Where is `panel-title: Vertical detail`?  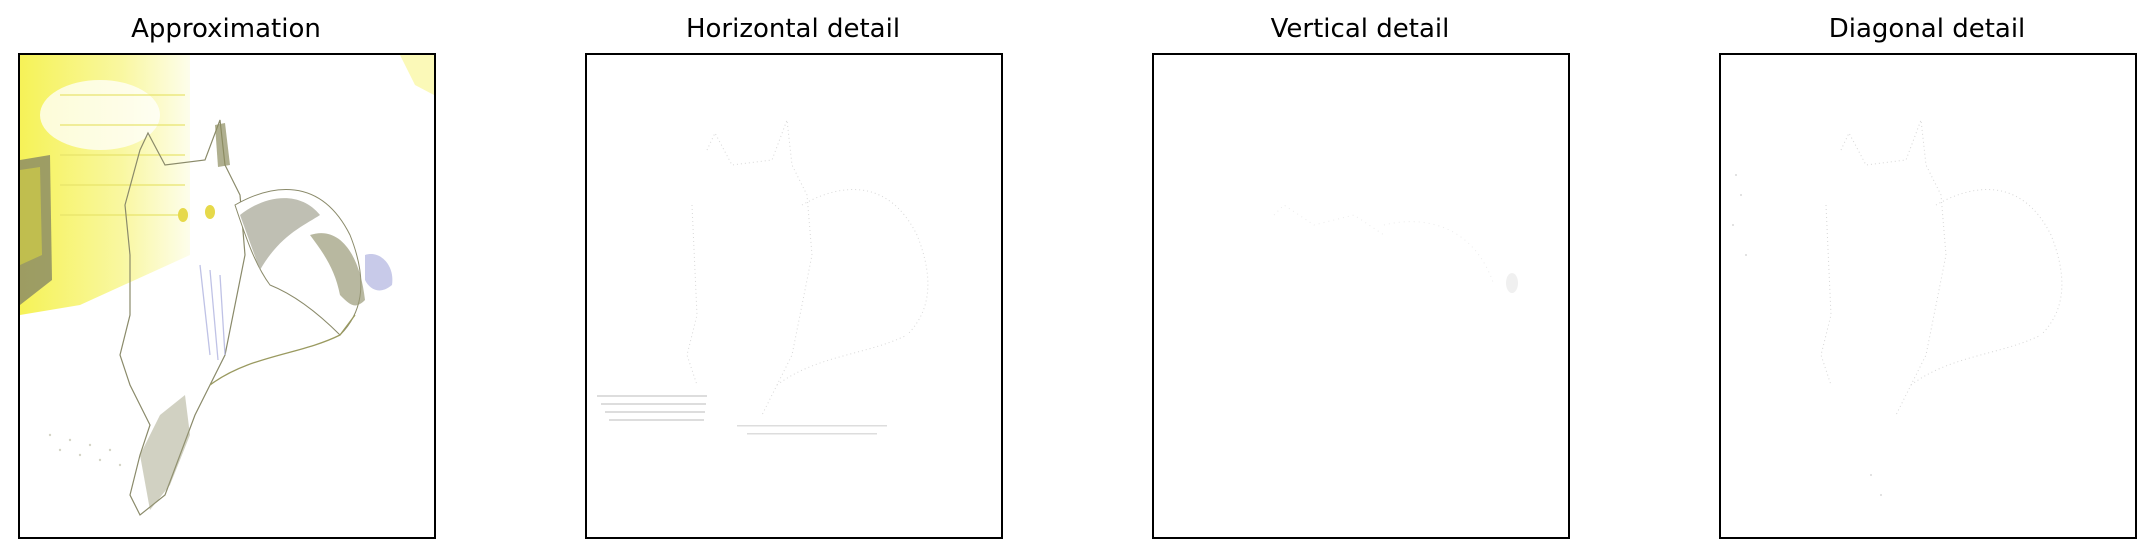 panel-title: Vertical detail is located at coordinates (1360, 29).